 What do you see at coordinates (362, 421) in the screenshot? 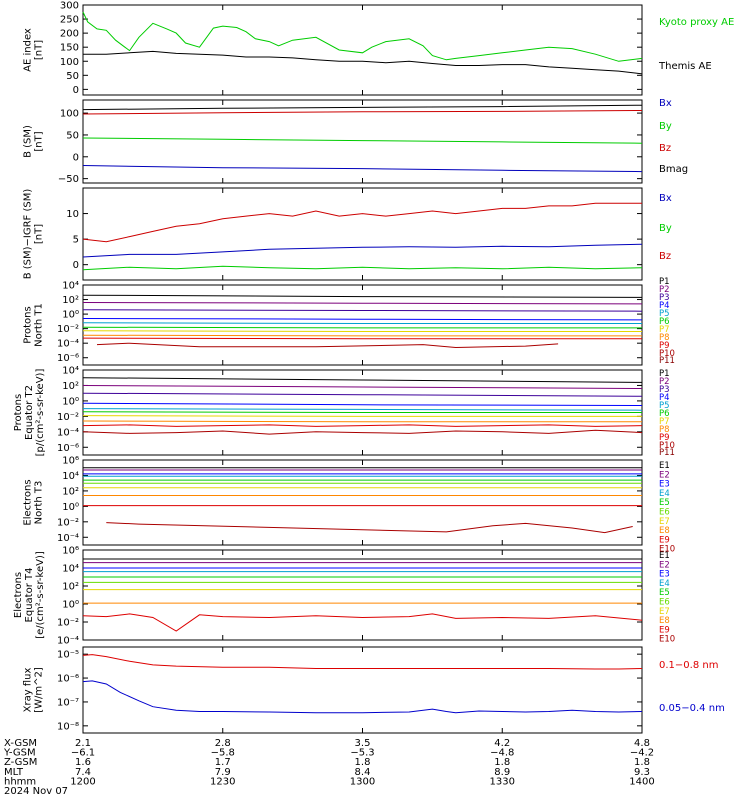
I see `series-line-p8` at bounding box center [362, 421].